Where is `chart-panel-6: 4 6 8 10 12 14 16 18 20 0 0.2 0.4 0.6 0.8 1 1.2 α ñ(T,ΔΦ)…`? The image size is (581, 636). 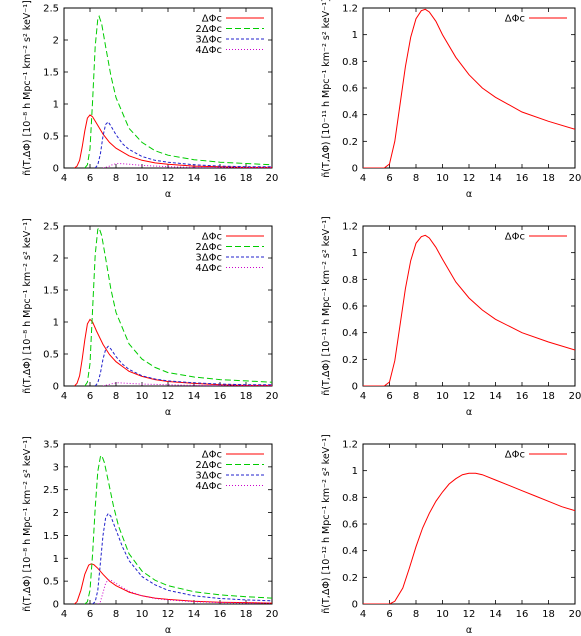
chart-panel-6: 4 6 8 10 12 14 16 18 20 0 0.2 0.4 0.6 0.8 1 1.2 α ñ(T,ΔΦ)… is located at coordinates (451, 535).